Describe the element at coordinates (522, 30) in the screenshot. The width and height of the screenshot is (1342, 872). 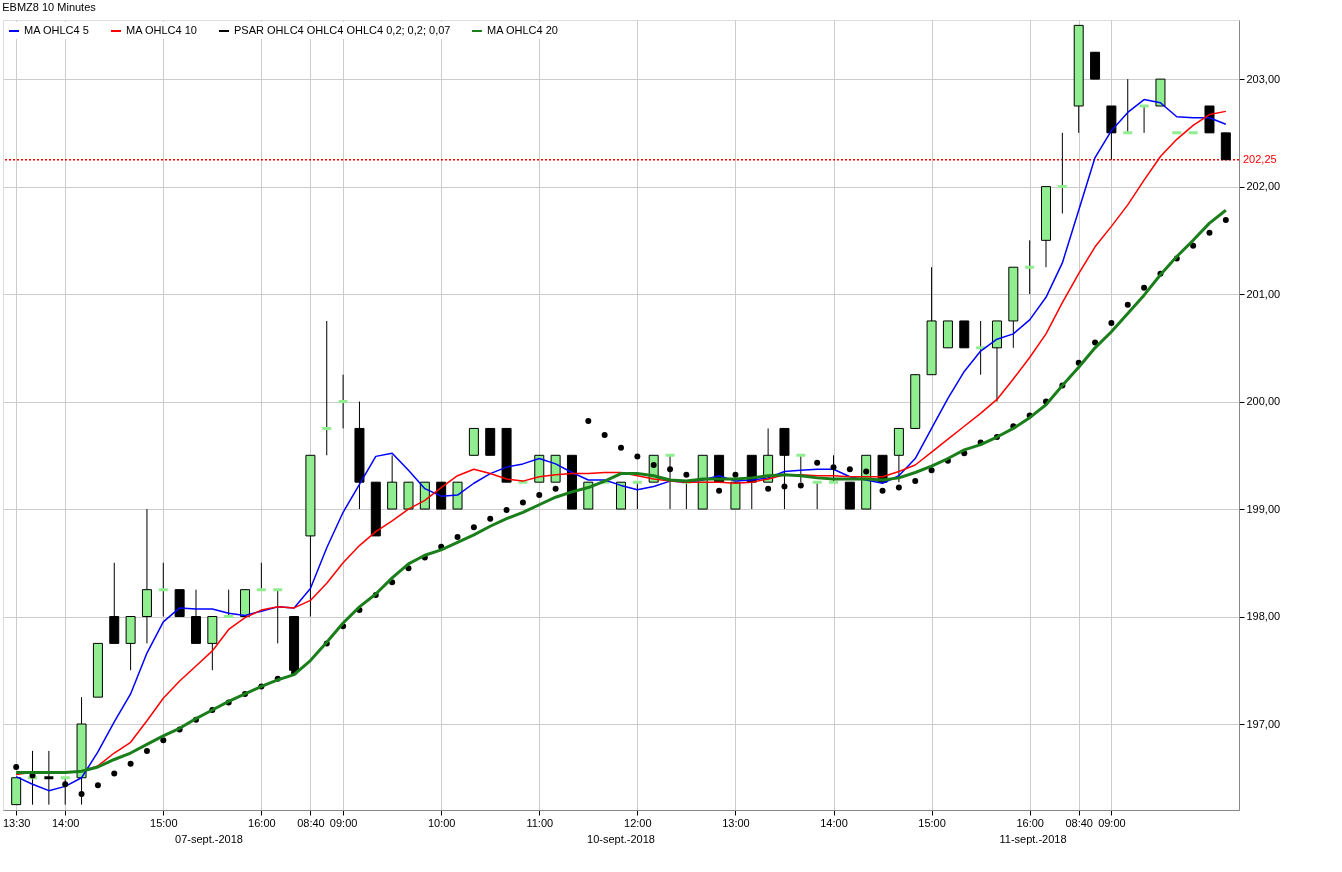
I see `legend-label: MA OHLC4 20` at that location.